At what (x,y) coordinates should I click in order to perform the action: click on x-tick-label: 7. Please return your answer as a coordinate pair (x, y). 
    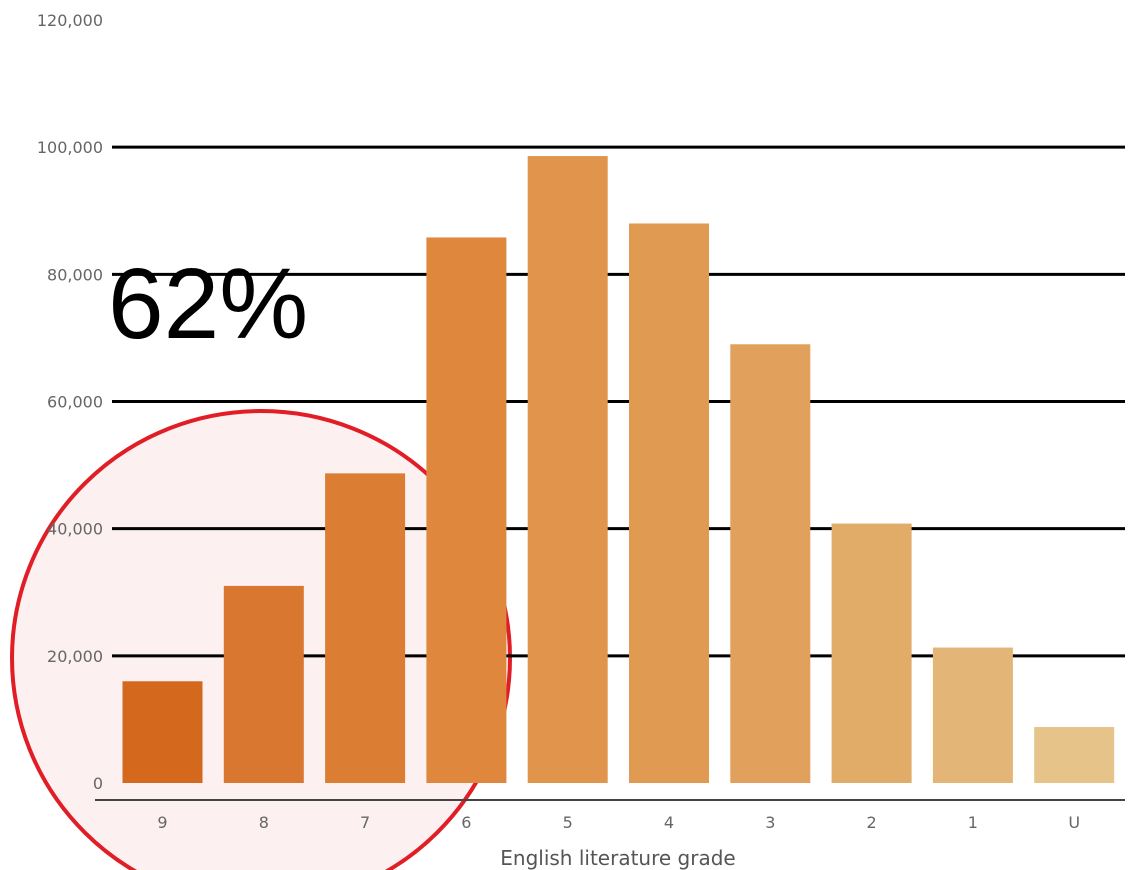
    Looking at the image, I should click on (365, 822).